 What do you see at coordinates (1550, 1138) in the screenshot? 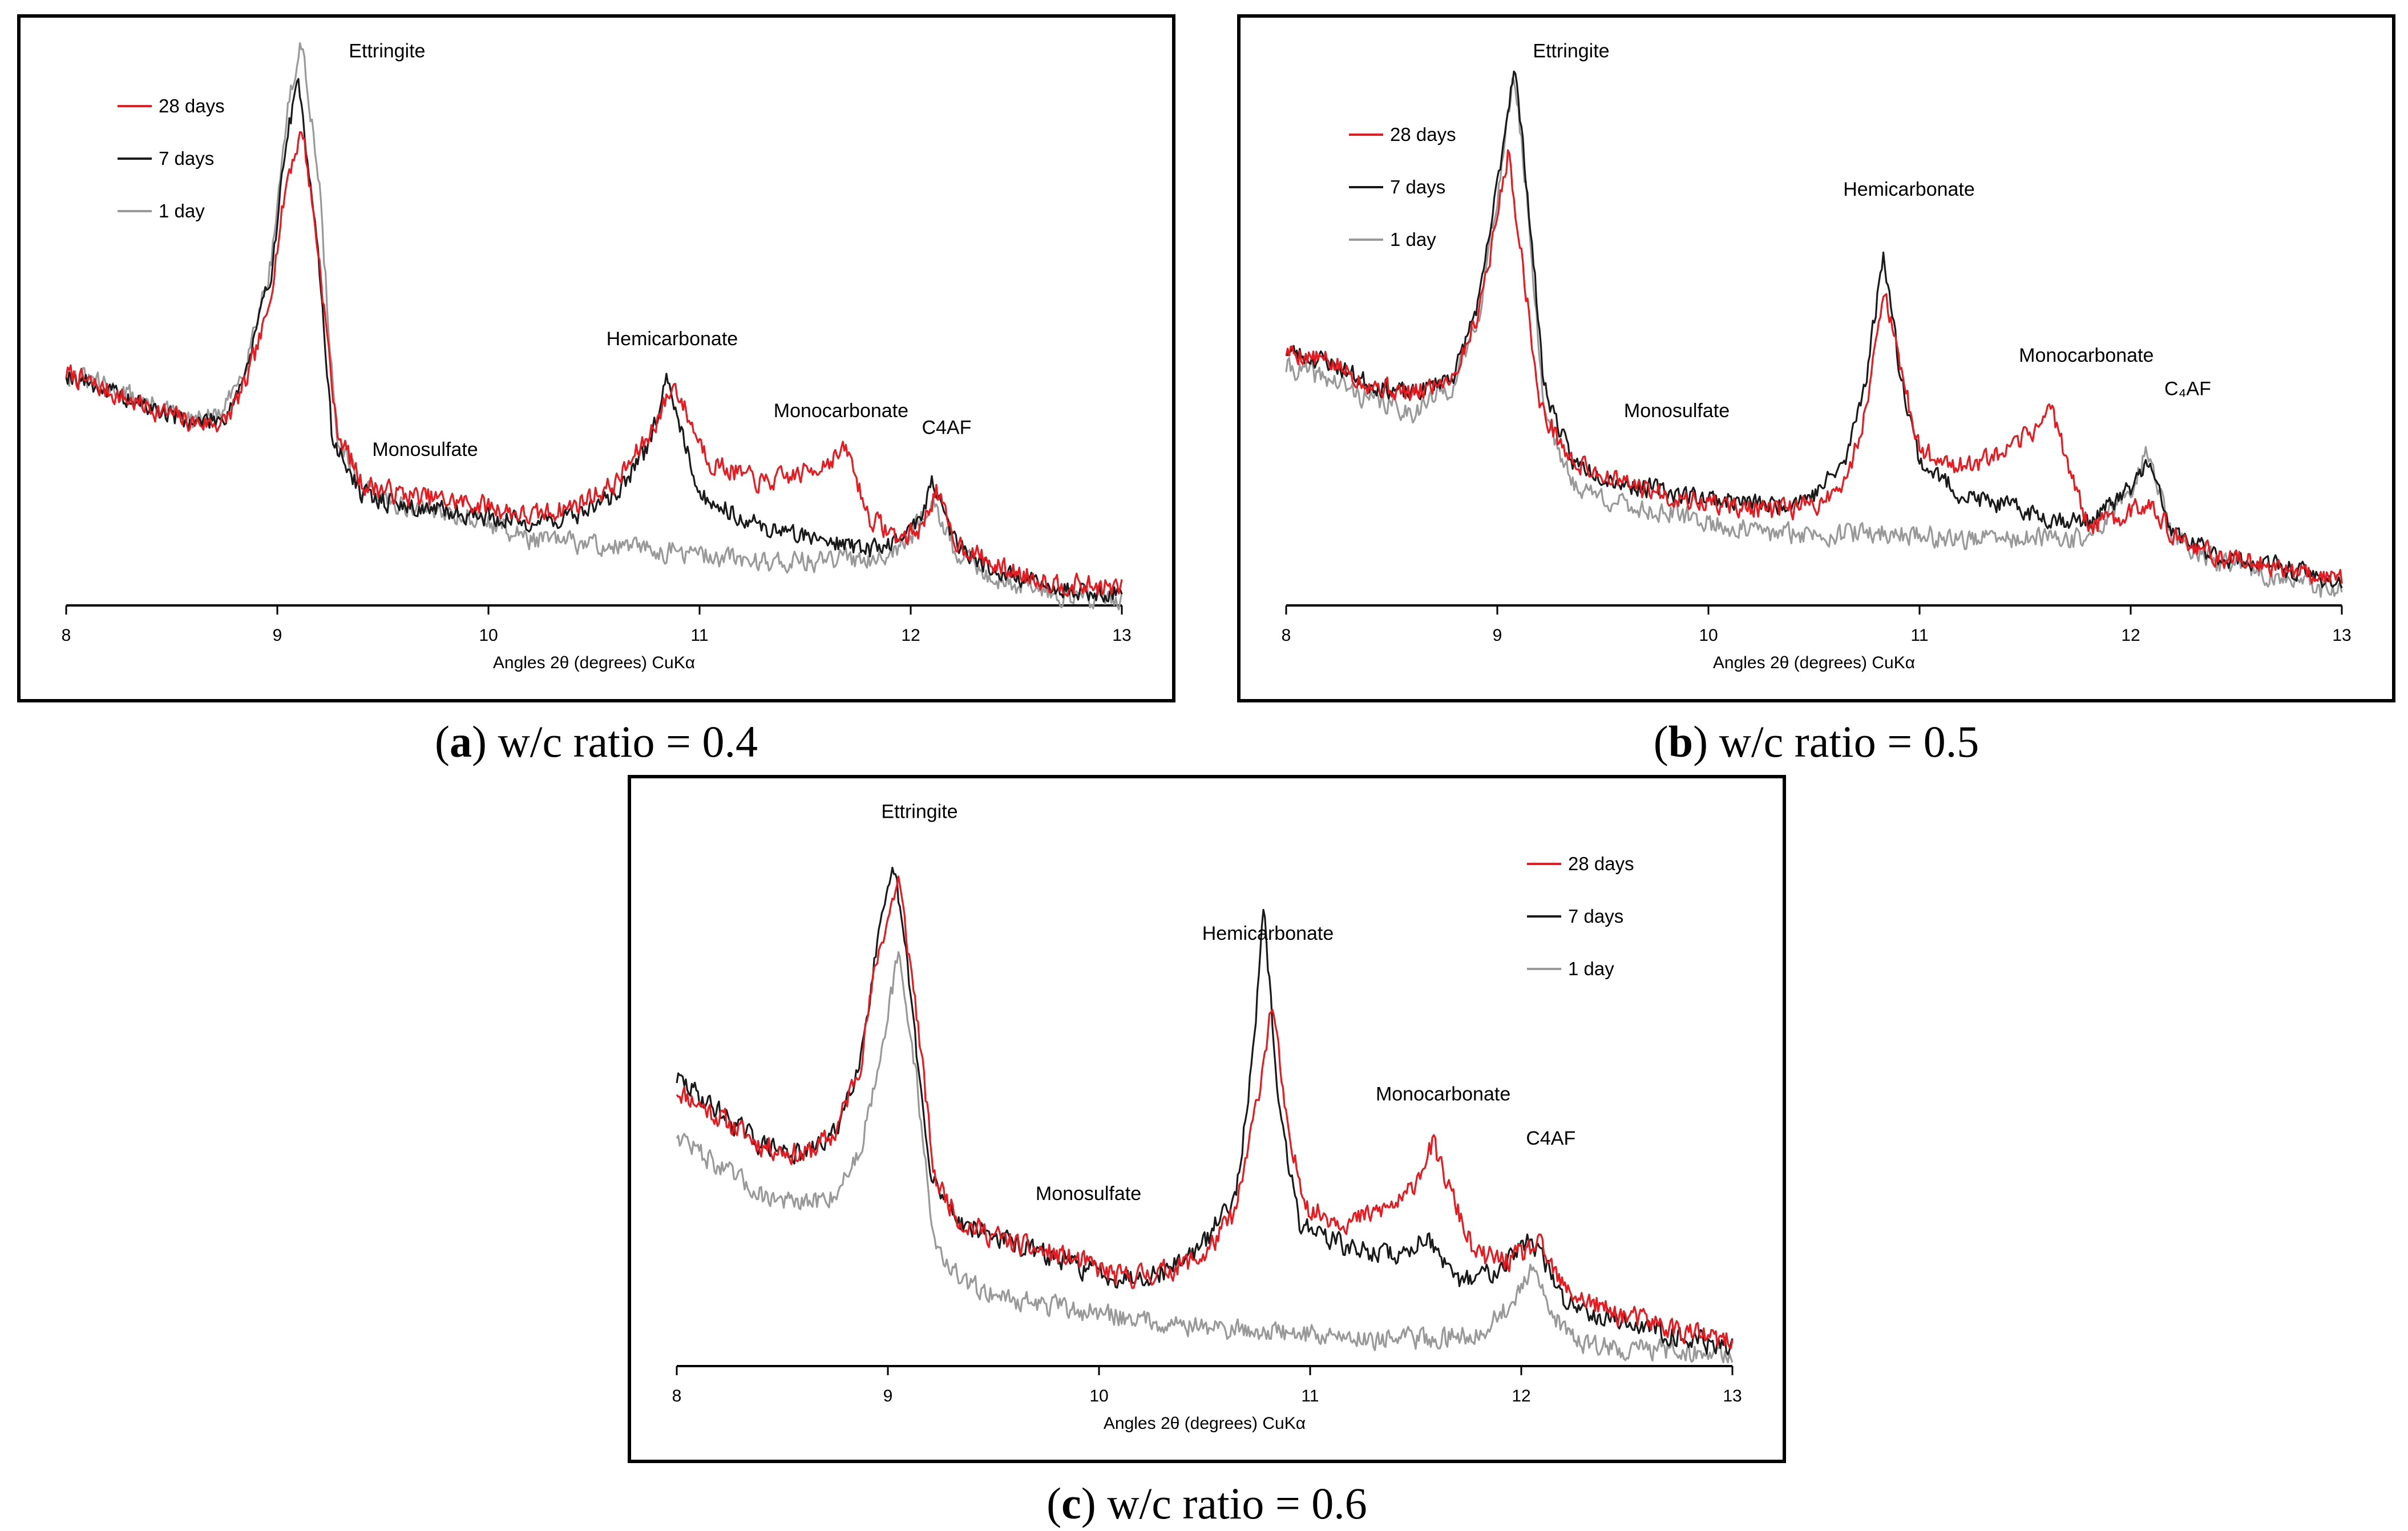
I see `peak-label-c-4: C4AF` at bounding box center [1550, 1138].